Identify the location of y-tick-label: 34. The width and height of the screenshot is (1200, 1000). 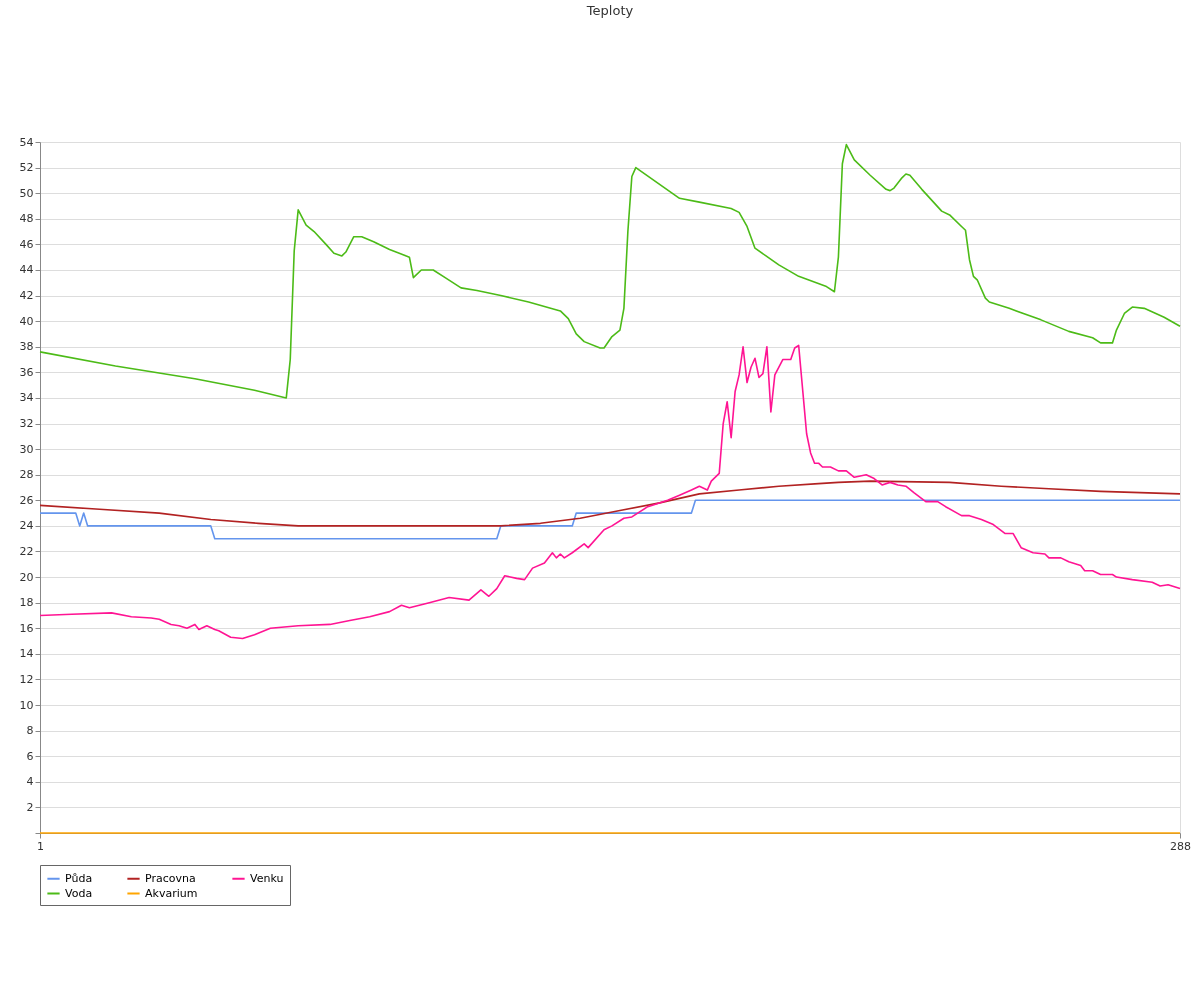
(26, 398).